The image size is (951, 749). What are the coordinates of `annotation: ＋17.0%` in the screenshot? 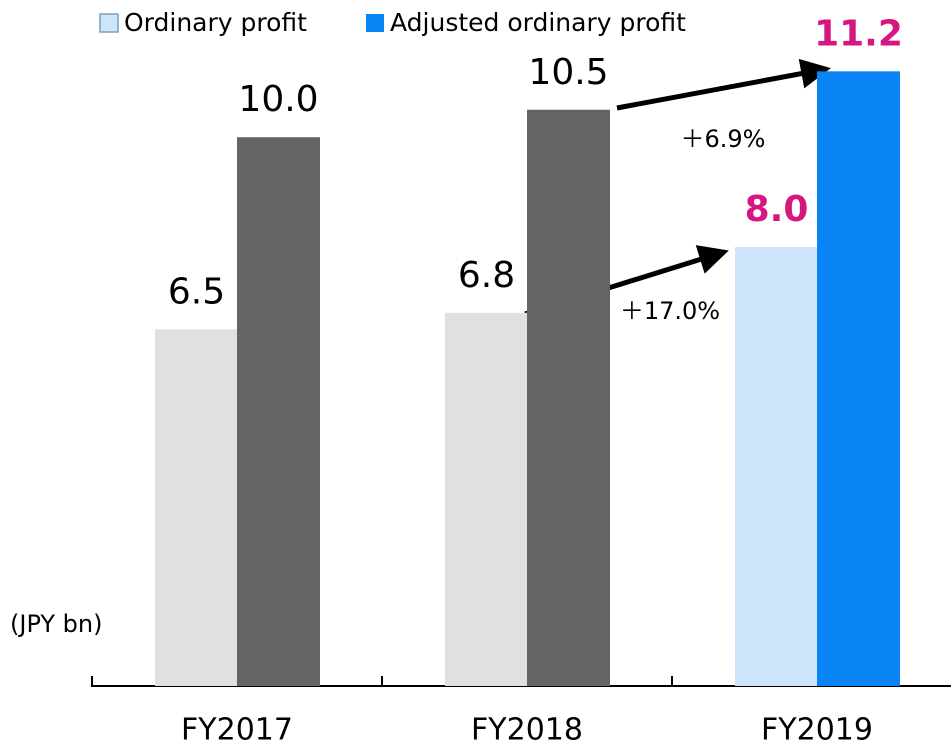 It's located at (670, 311).